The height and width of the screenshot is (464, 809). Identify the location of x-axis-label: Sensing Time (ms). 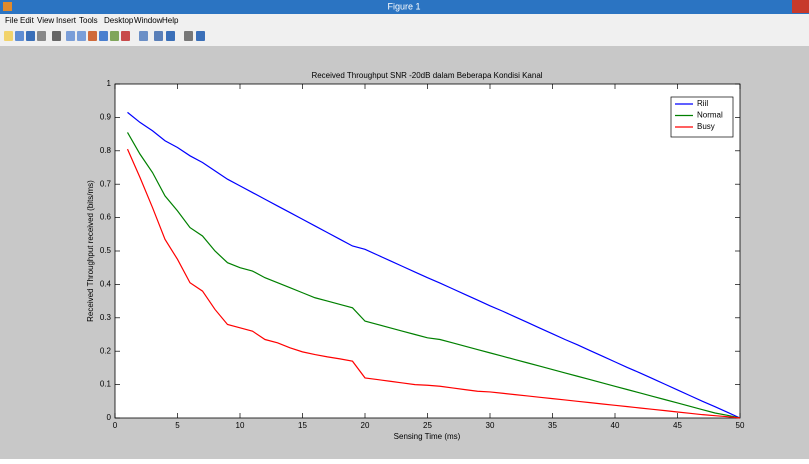
(427, 436).